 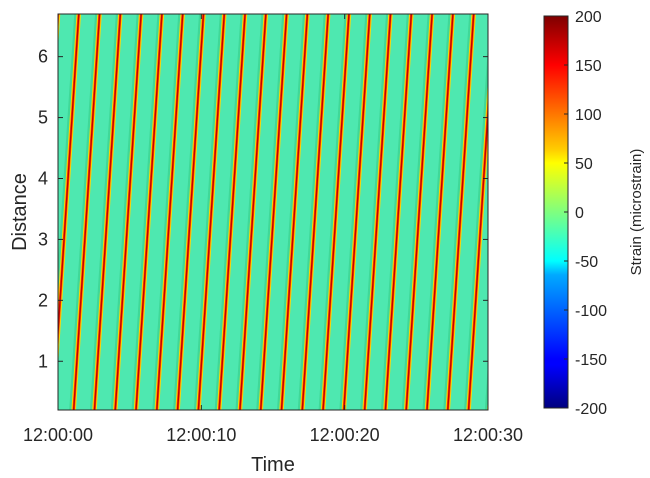 I want to click on y-tick-label: 4, so click(x=43, y=178).